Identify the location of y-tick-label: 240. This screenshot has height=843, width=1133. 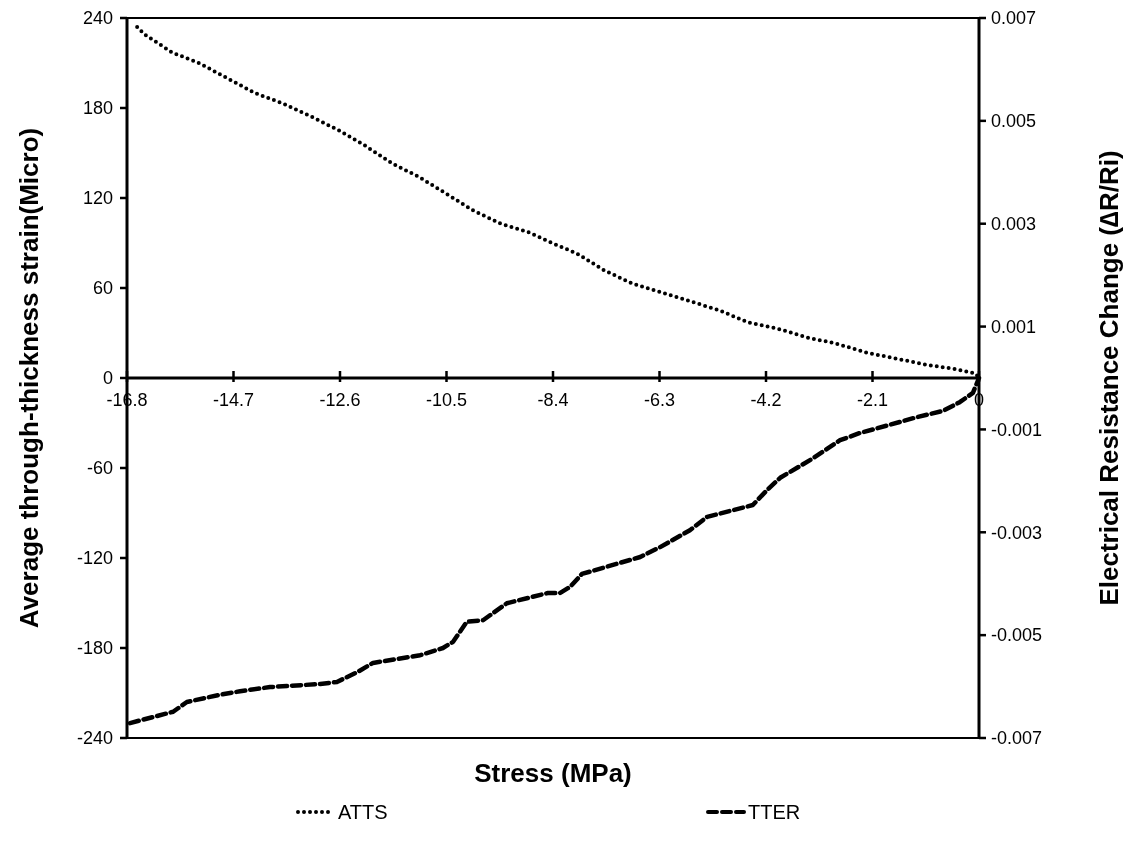
(97, 18).